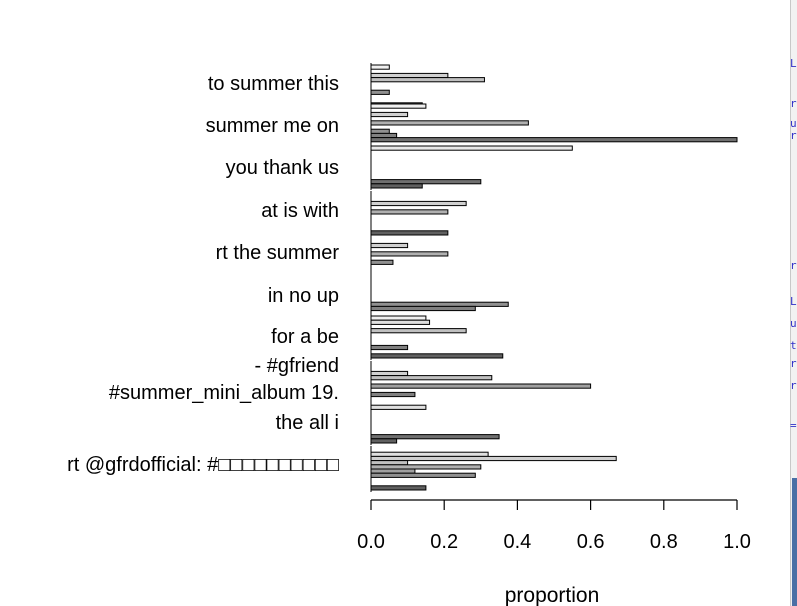 The image size is (797, 606). What do you see at coordinates (517, 542) in the screenshot?
I see `x-tick-label: 0.4` at bounding box center [517, 542].